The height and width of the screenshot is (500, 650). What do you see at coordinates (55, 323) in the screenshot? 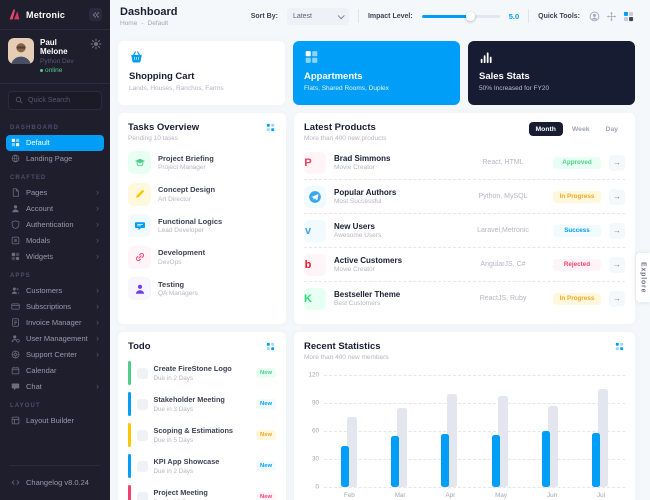
I see `sidebar-item: Invoice Manager ›` at bounding box center [55, 323].